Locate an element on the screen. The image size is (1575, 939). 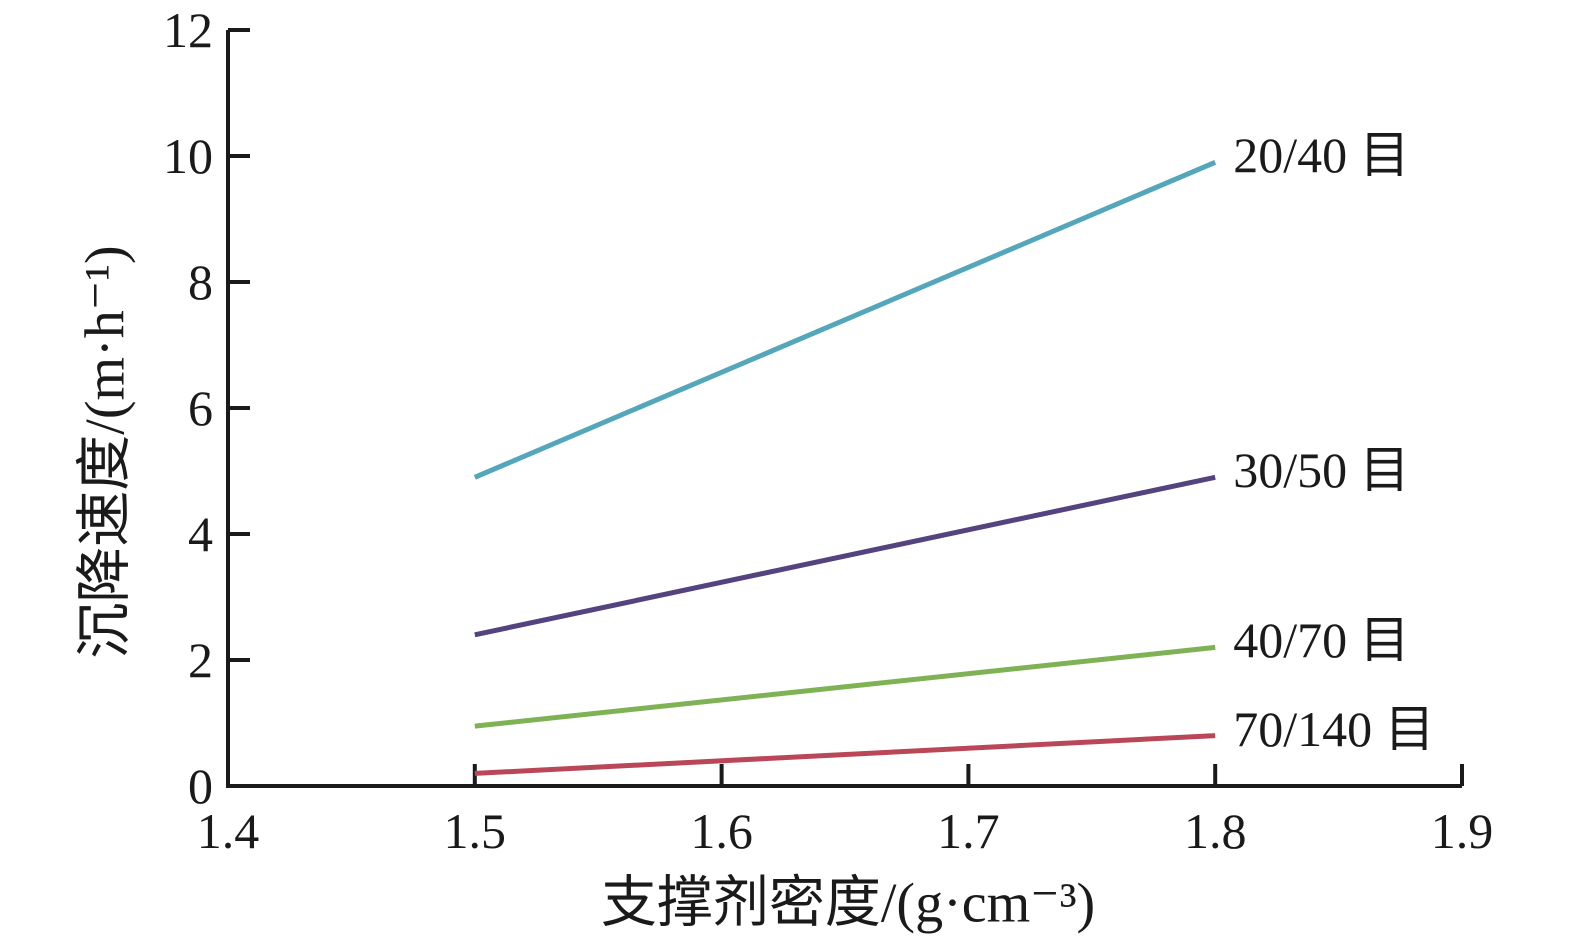
series-label: 70/140 目 is located at coordinates (1334, 728).